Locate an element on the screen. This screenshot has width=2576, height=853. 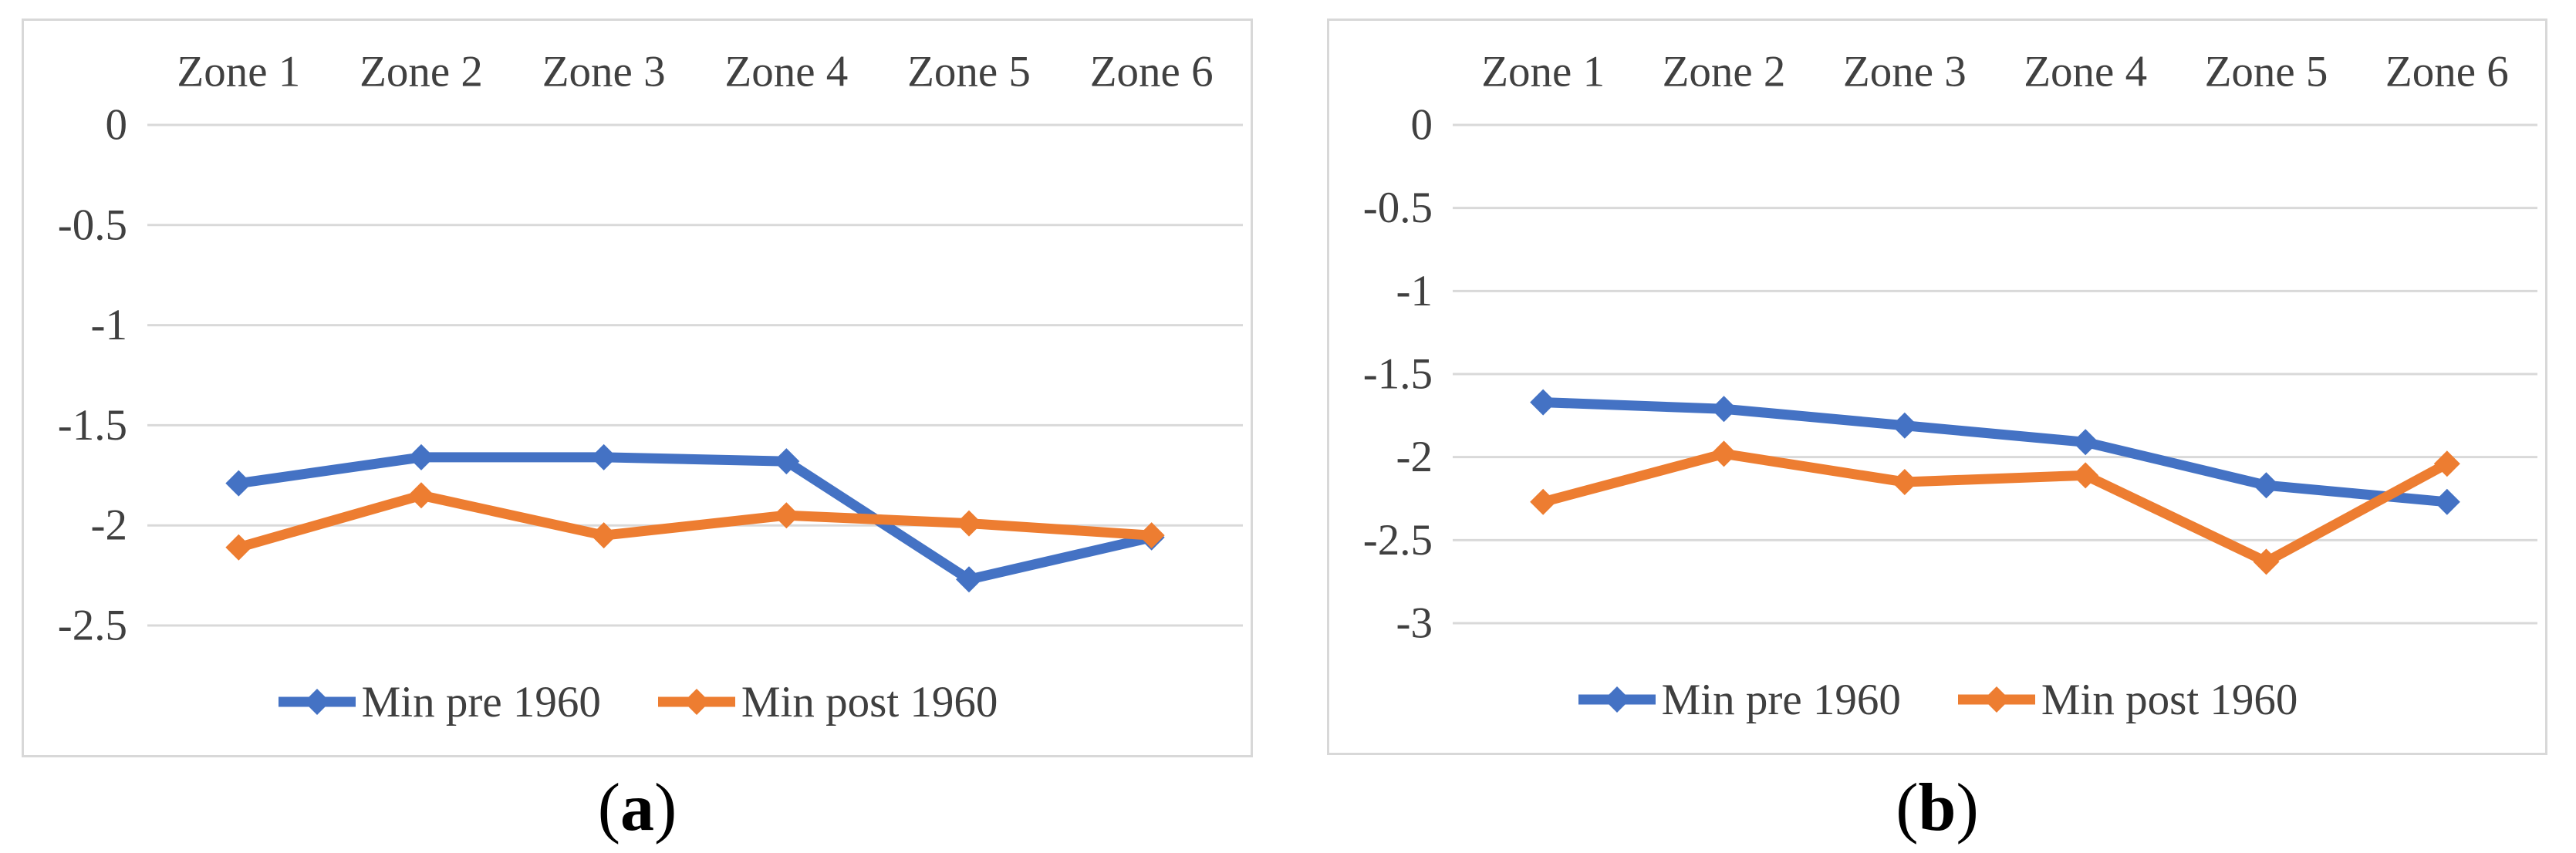
y-tick-label: -3 is located at coordinates (1414, 623).